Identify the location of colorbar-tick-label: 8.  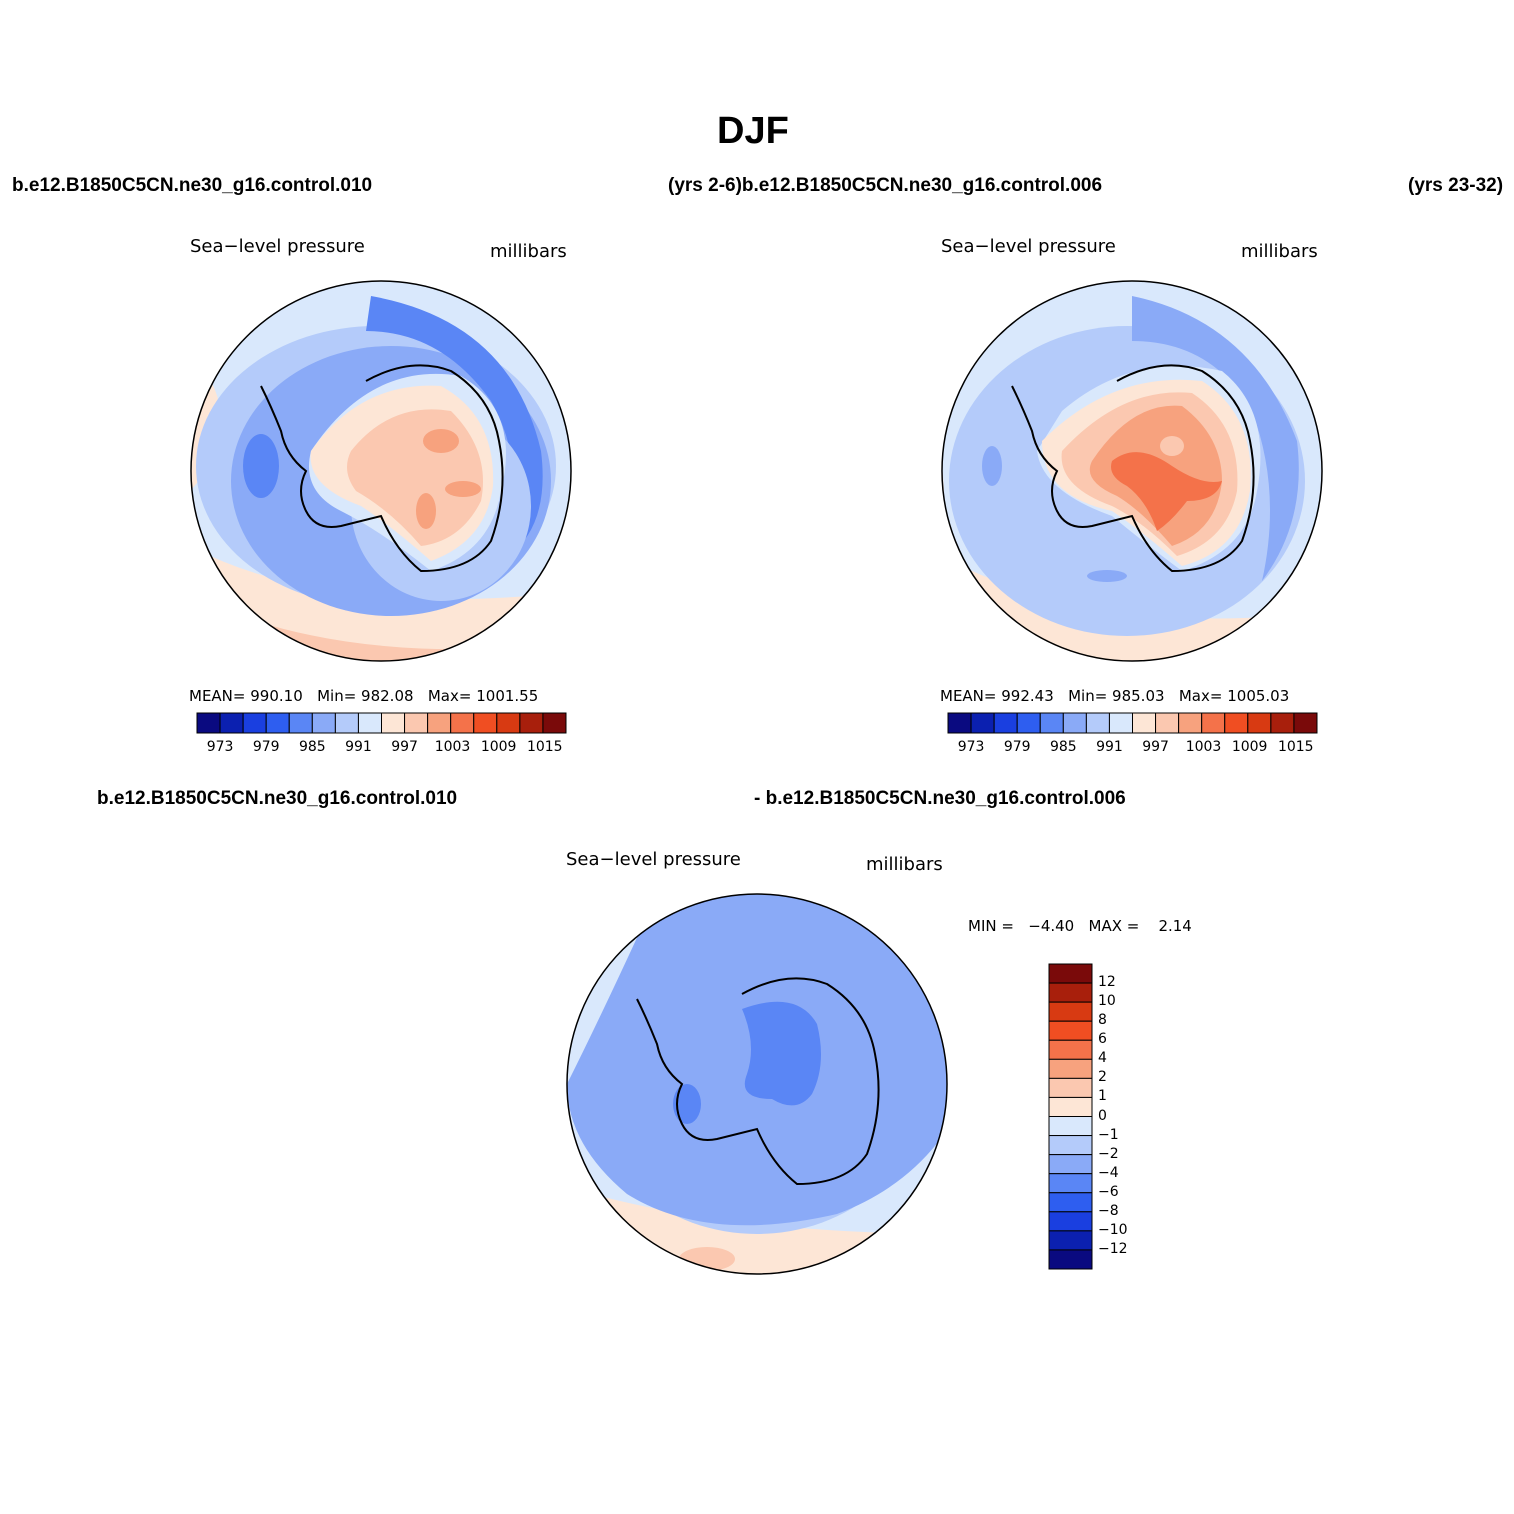
(1102, 1020).